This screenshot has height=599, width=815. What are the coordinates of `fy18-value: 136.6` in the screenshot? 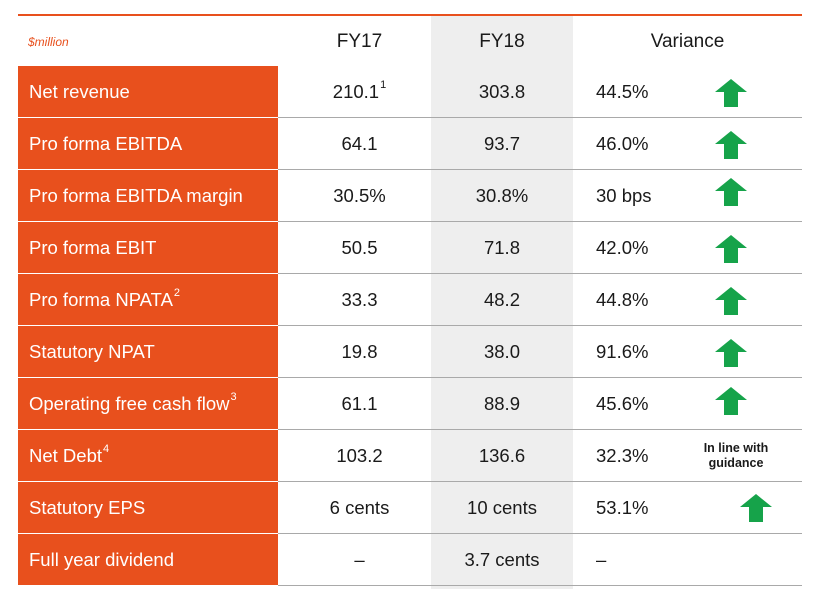 It's located at (502, 455).